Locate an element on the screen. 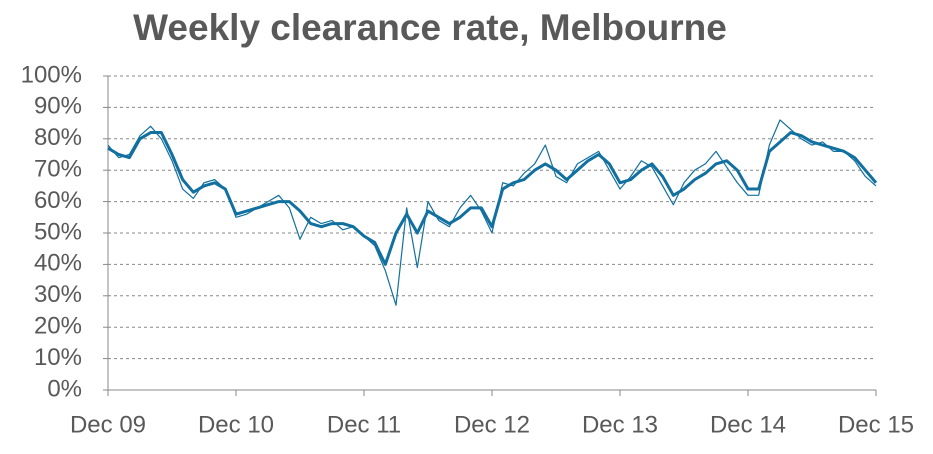 Image resolution: width=933 pixels, height=454 pixels. x-tick-label: Dec 11 is located at coordinates (364, 424).